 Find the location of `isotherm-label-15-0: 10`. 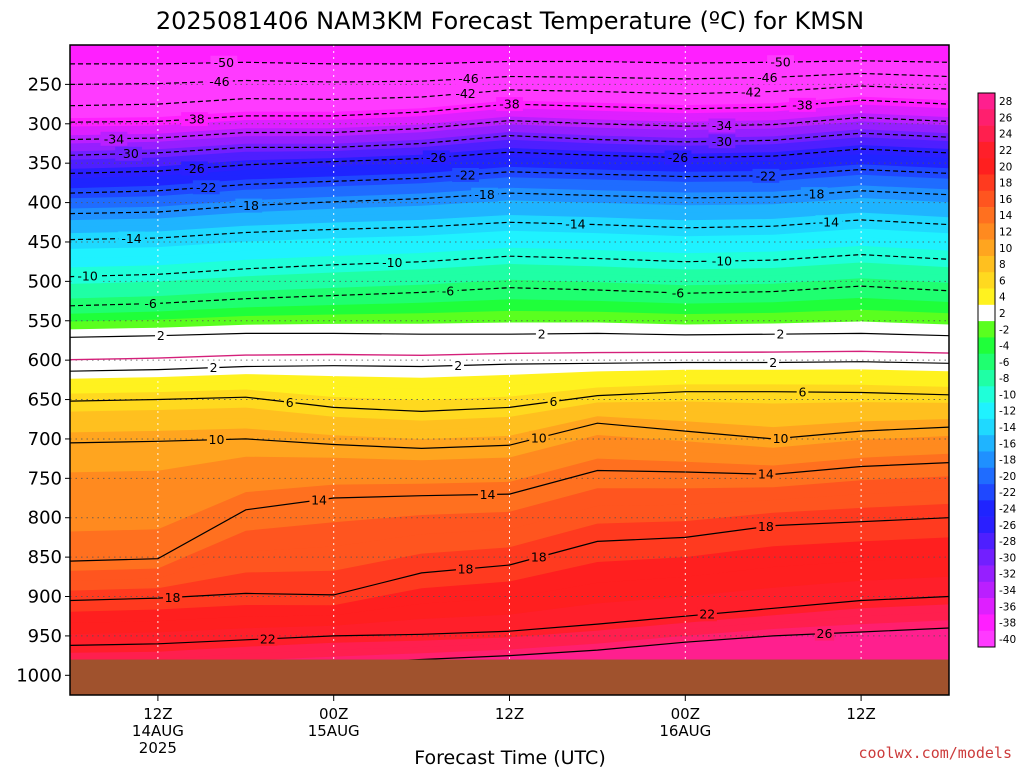

isotherm-label-15-0: 10 is located at coordinates (217, 439).